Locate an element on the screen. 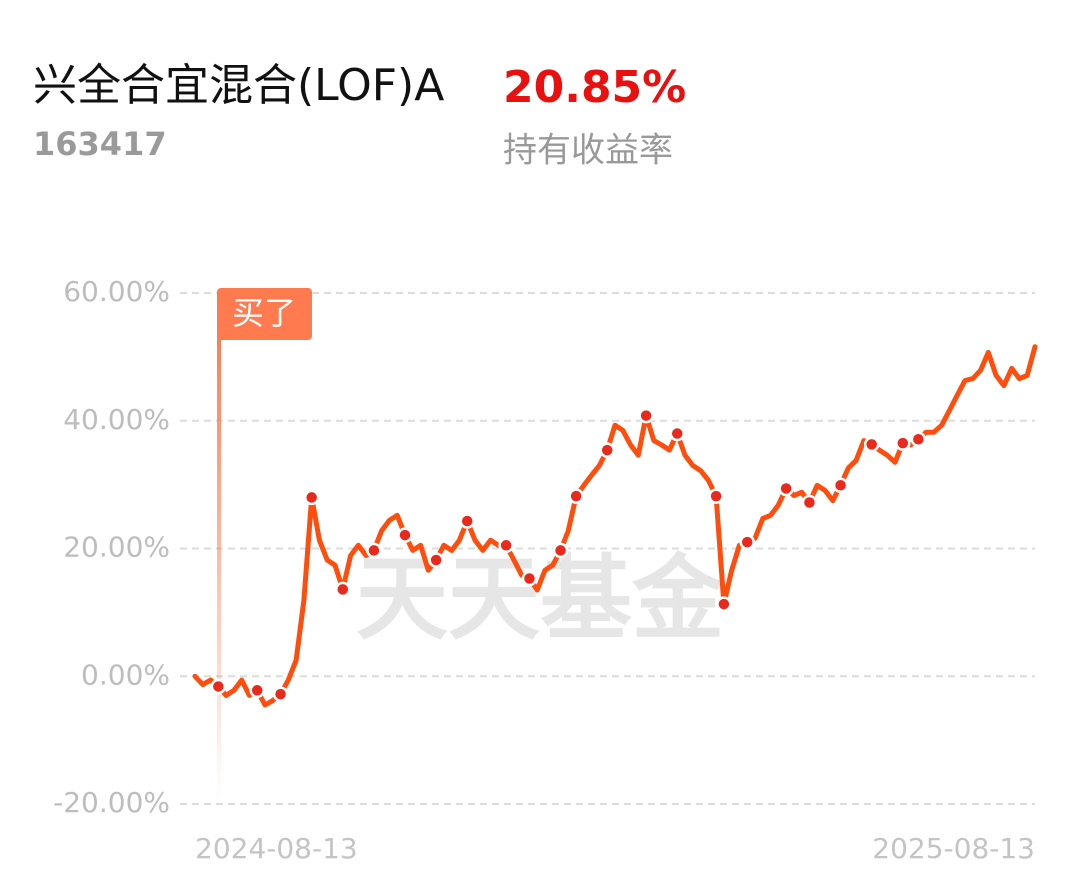 The image size is (1080, 881). return-label: 持有收益率 is located at coordinates (588, 151).